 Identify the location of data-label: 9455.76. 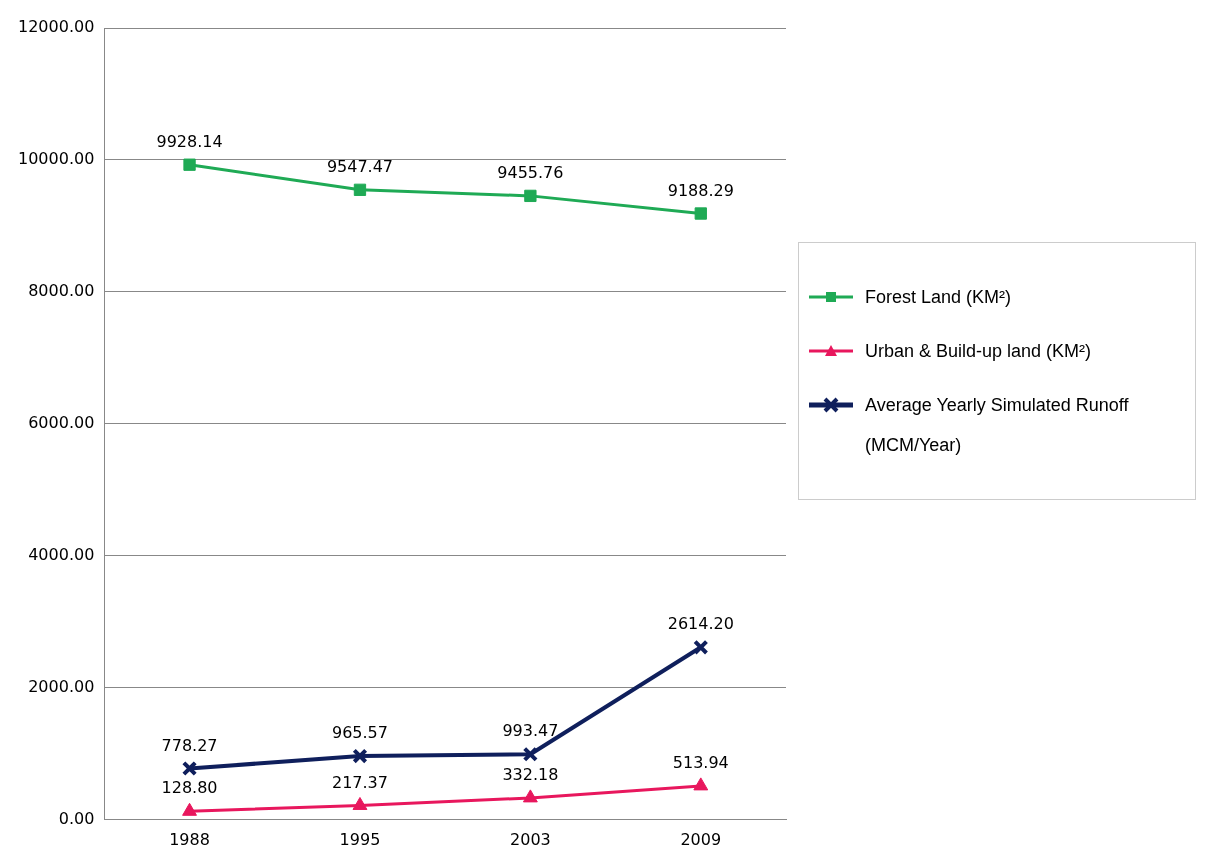
(530, 173).